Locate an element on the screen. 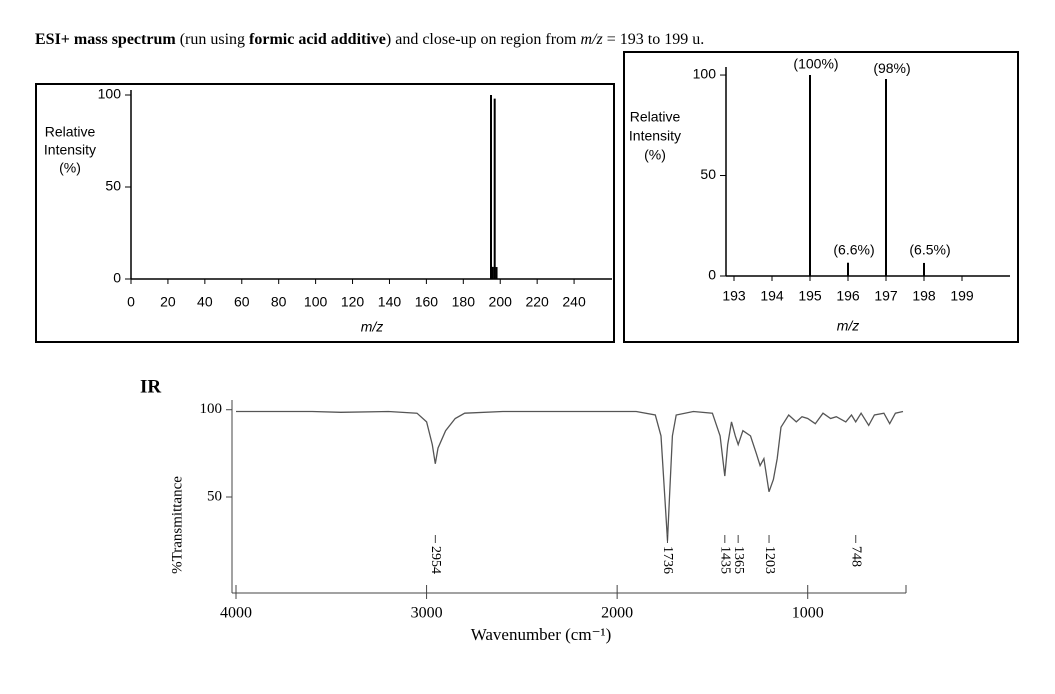 Image resolution: width=1055 pixels, height=694 pixels. caption-run: formic acid additive is located at coordinates (317, 39).